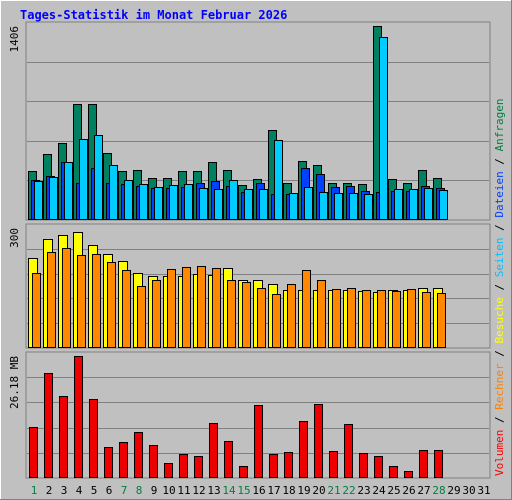 The height and width of the screenshot is (500, 512). What do you see at coordinates (14, 382) in the screenshot?
I see `y-max-label-bottom: 26.18 MB` at bounding box center [14, 382].